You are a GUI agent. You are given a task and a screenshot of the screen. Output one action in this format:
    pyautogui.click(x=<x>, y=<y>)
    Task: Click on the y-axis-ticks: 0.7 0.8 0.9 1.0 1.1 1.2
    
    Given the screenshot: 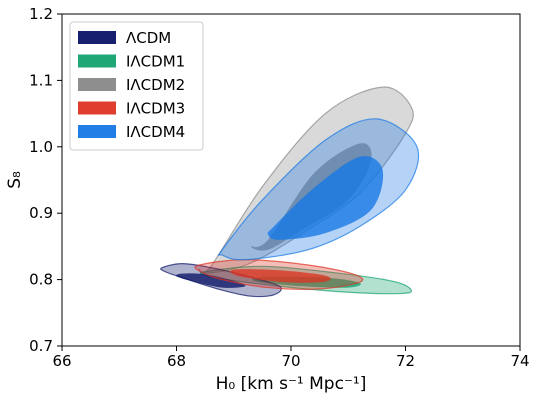 What is the action you would take?
    pyautogui.click(x=45, y=180)
    